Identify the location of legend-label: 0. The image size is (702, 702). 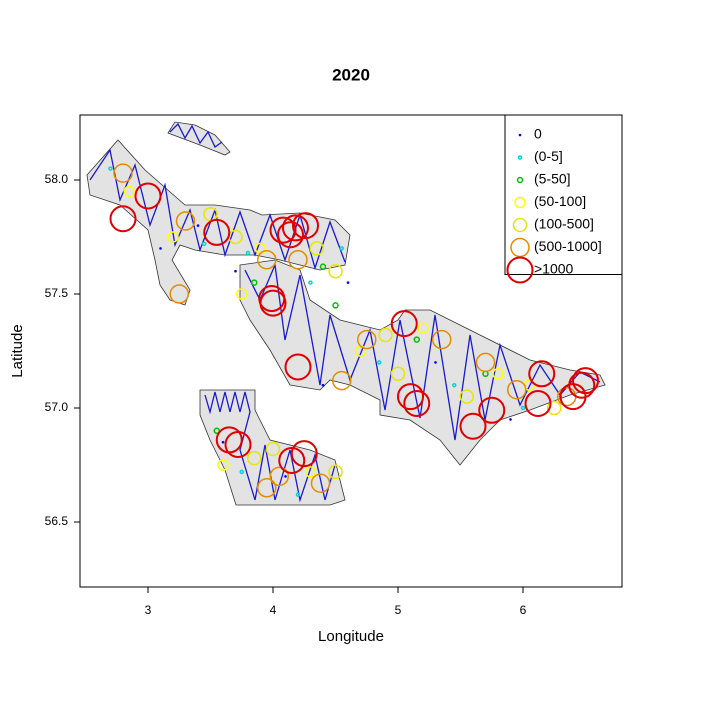
(538, 134).